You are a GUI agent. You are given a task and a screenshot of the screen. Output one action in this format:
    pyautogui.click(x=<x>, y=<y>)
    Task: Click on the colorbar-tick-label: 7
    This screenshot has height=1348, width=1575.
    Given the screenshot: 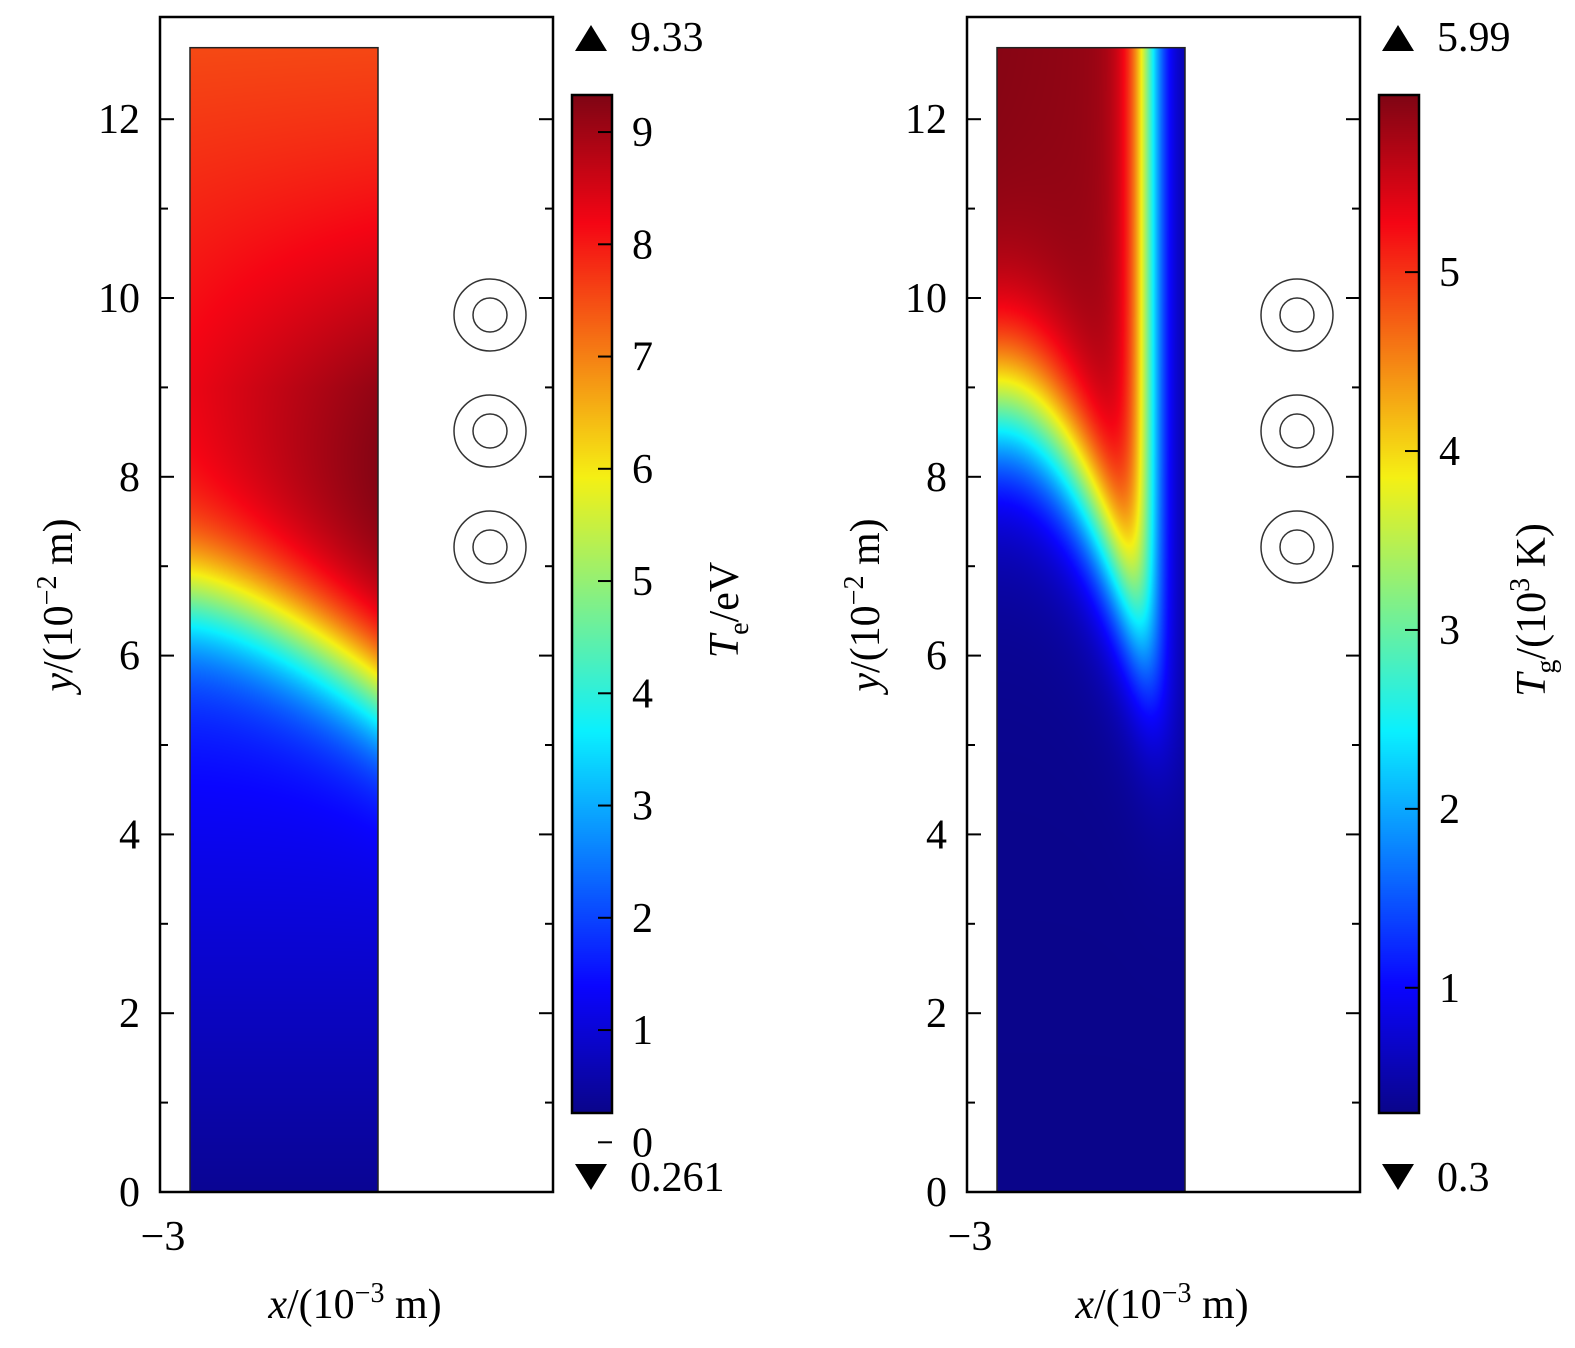 What is the action you would take?
    pyautogui.click(x=642, y=358)
    